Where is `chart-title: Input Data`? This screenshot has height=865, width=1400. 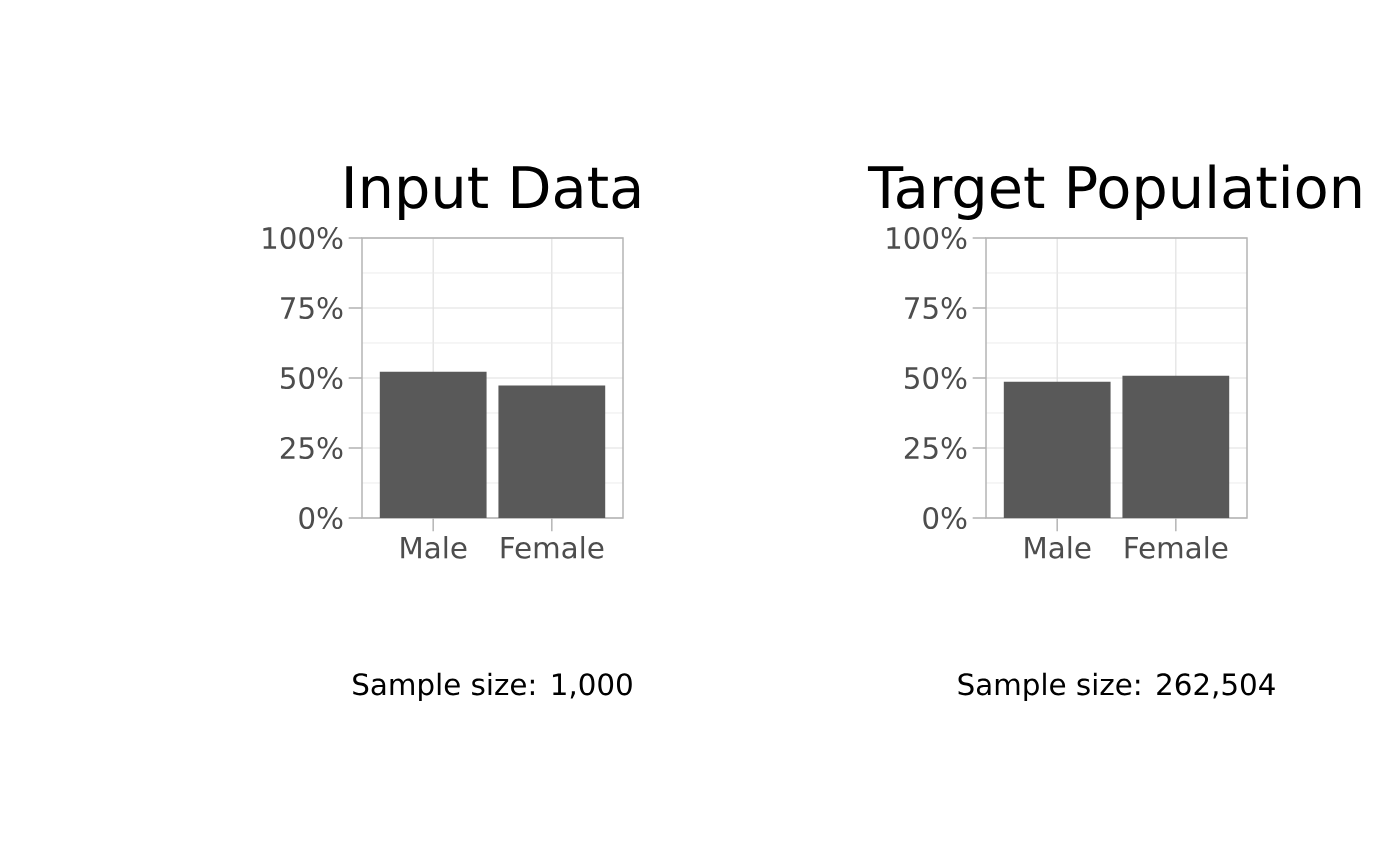
chart-title: Input Data is located at coordinates (493, 193).